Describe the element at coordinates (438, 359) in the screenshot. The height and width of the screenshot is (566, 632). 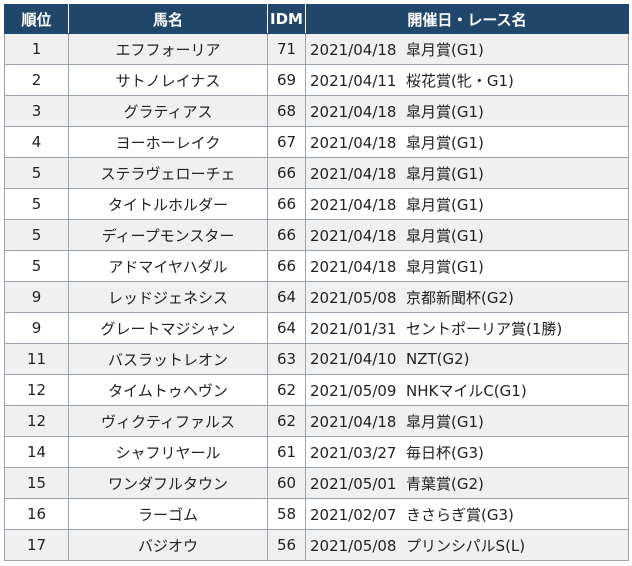
I see `race-name: NZT(G2)` at that location.